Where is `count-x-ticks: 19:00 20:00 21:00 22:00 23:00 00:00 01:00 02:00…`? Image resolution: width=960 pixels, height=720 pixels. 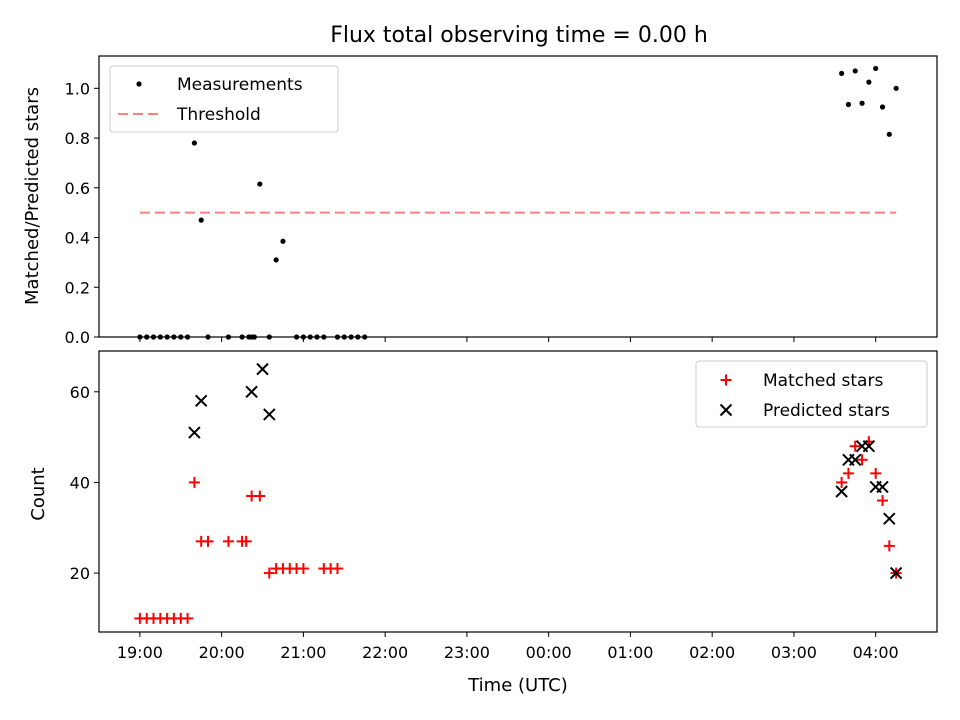 count-x-ticks: 19:00 20:00 21:00 22:00 23:00 00:00 01:00 02:00… is located at coordinates (508, 647).